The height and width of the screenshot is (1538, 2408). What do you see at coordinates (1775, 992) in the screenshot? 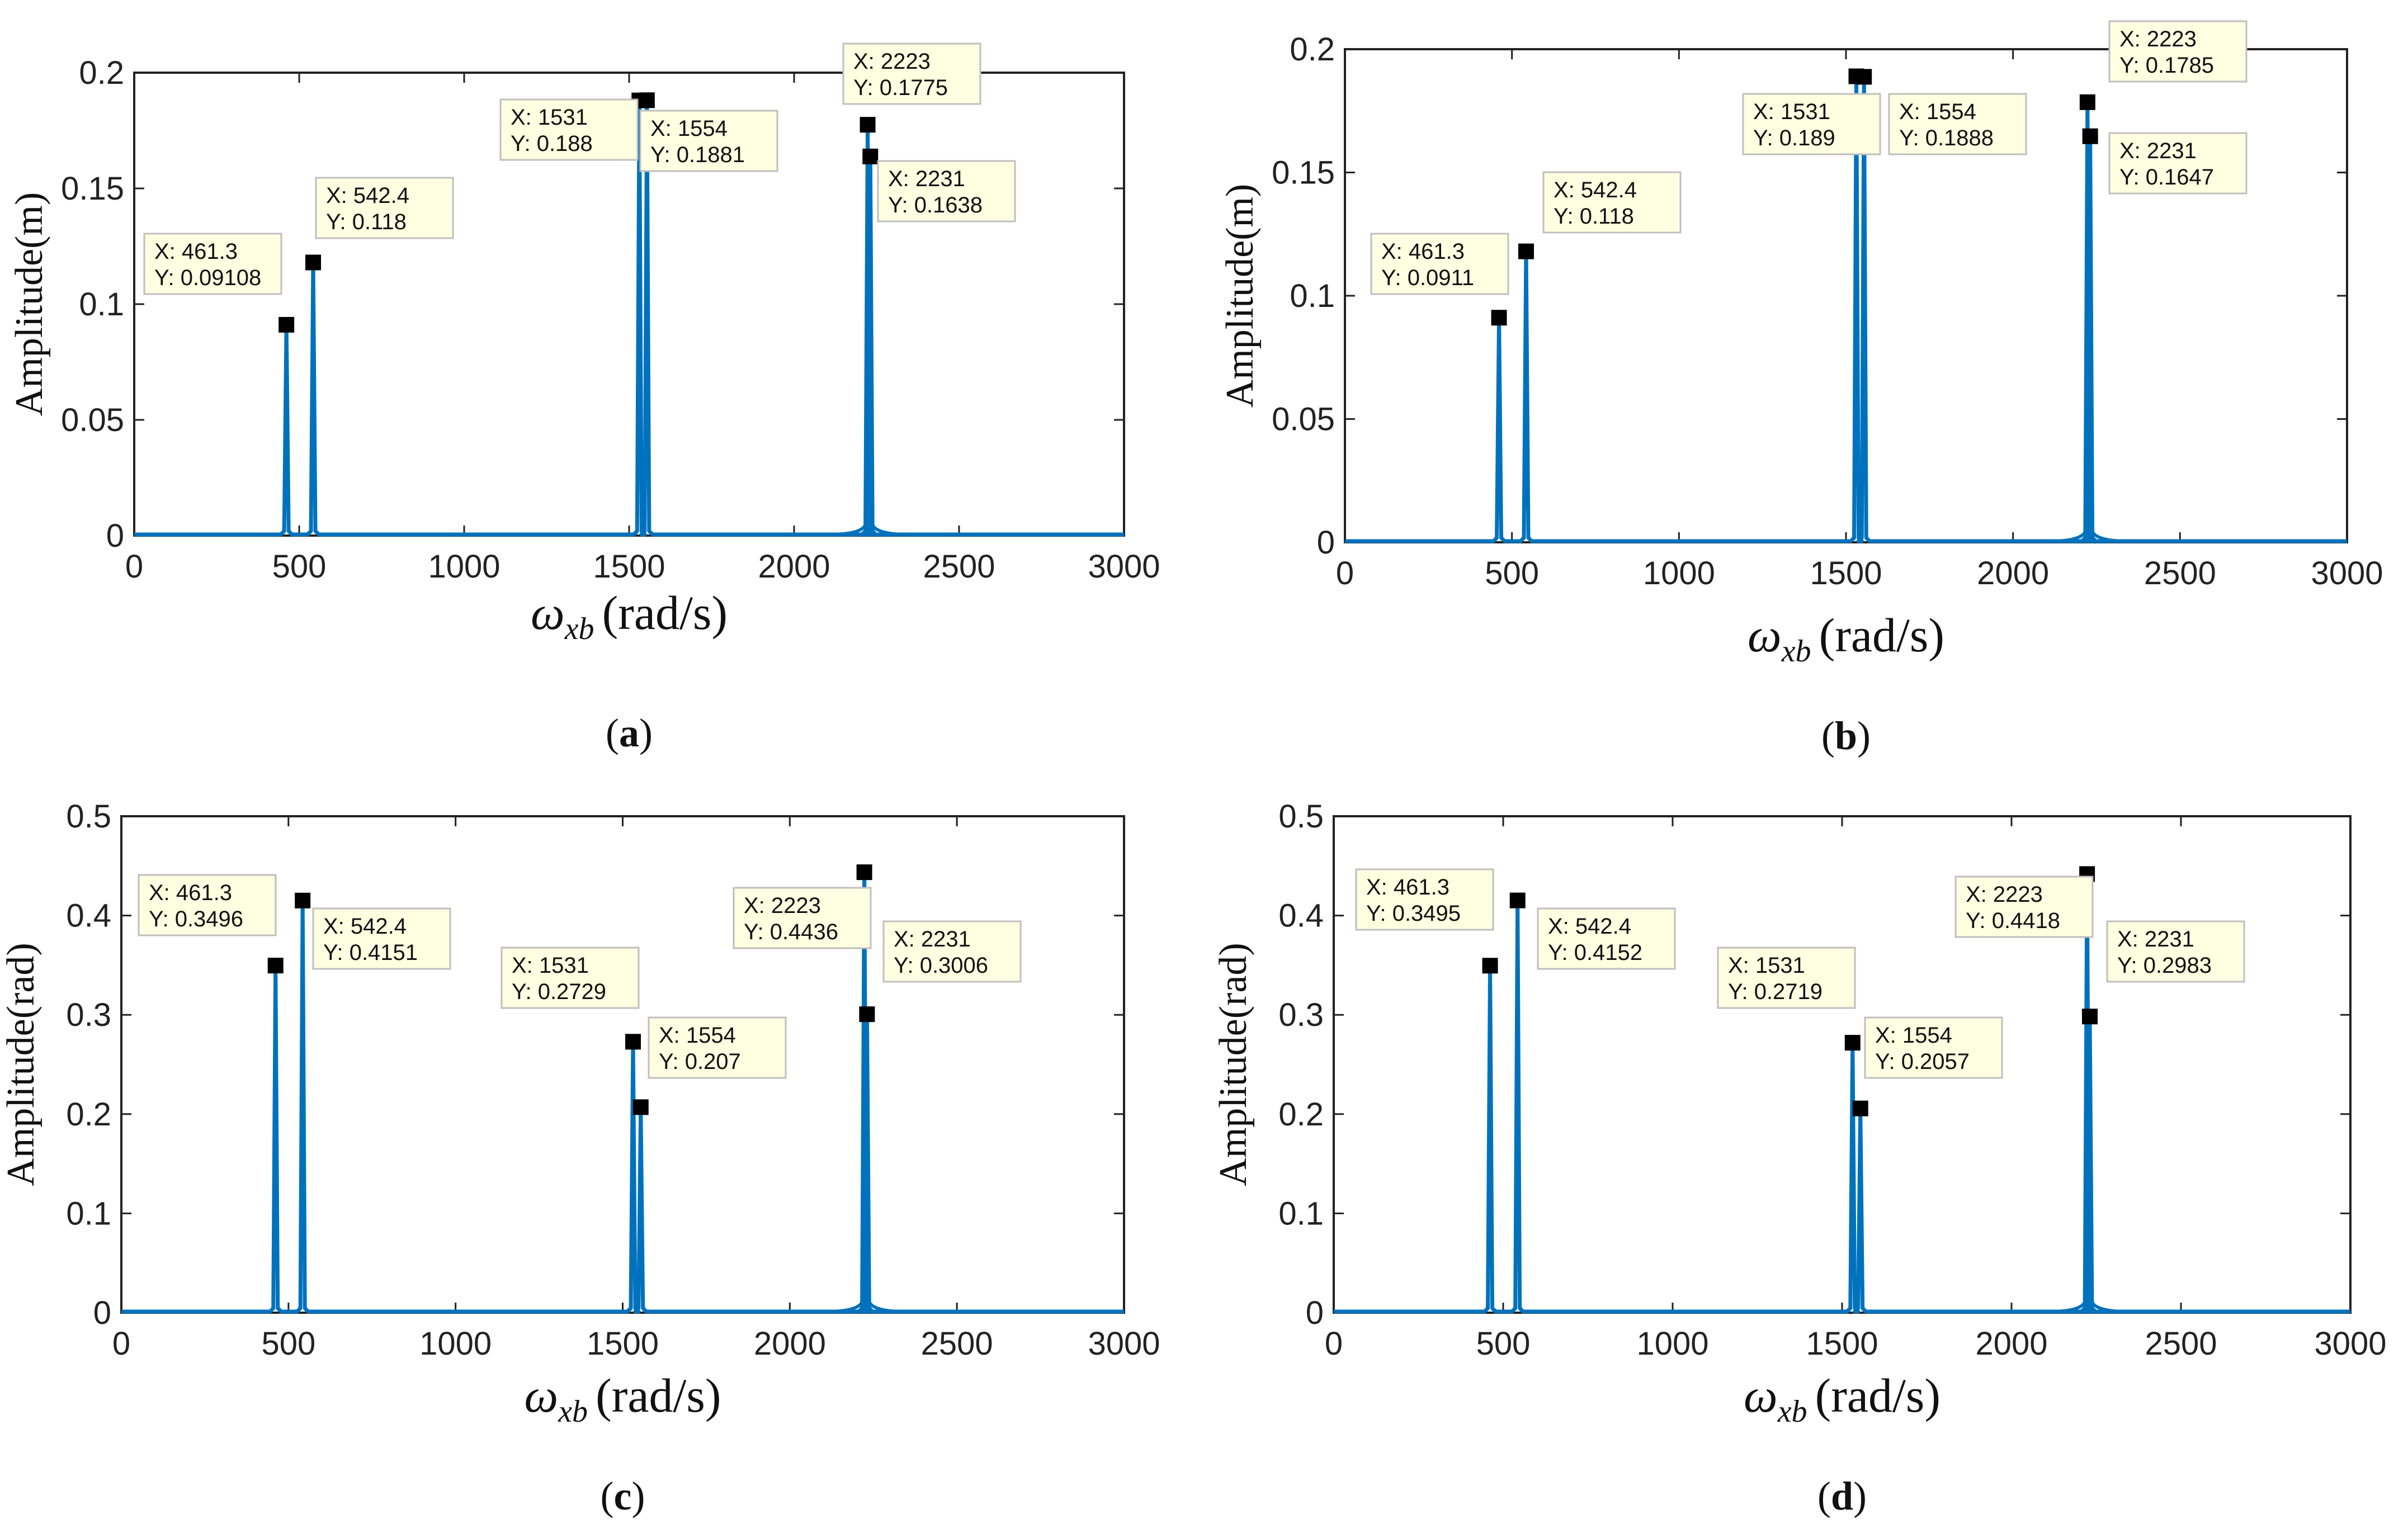
I see `datatip-y: Y: 0.2719` at bounding box center [1775, 992].